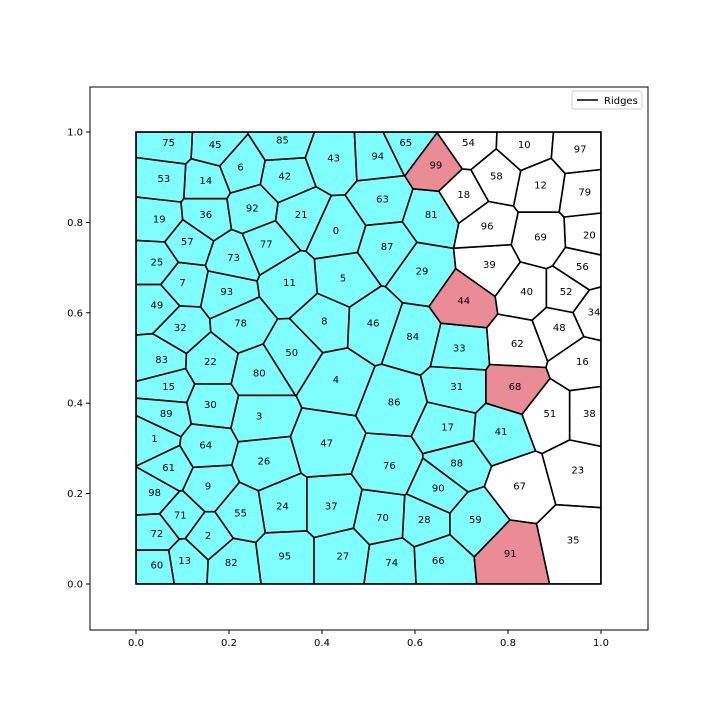 Image resolution: width=720 pixels, height=720 pixels. What do you see at coordinates (264, 462) in the screenshot?
I see `cell-label-26: 26` at bounding box center [264, 462].